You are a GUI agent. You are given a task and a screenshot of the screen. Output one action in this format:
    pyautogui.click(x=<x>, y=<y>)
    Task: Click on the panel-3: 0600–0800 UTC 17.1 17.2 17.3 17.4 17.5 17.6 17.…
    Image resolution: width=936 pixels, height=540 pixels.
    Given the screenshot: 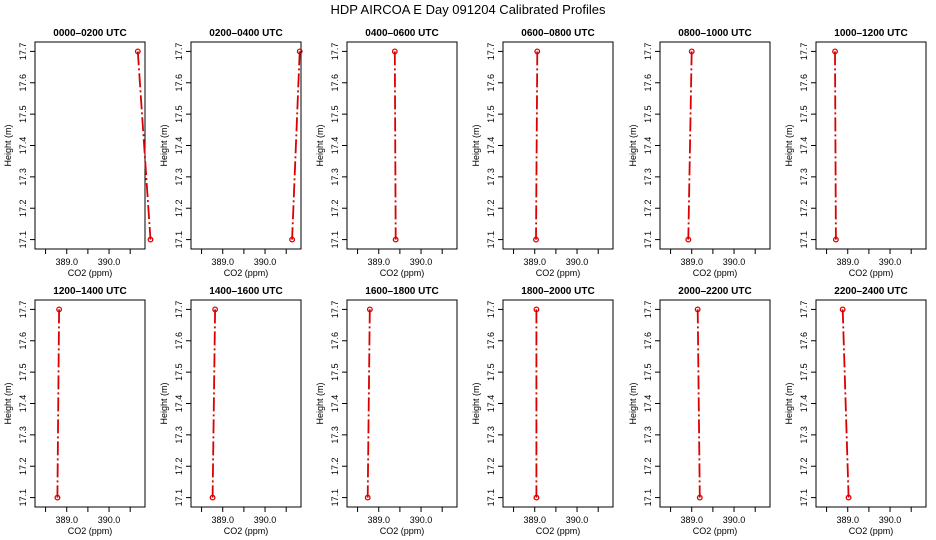 What is the action you would take?
    pyautogui.click(x=542, y=153)
    